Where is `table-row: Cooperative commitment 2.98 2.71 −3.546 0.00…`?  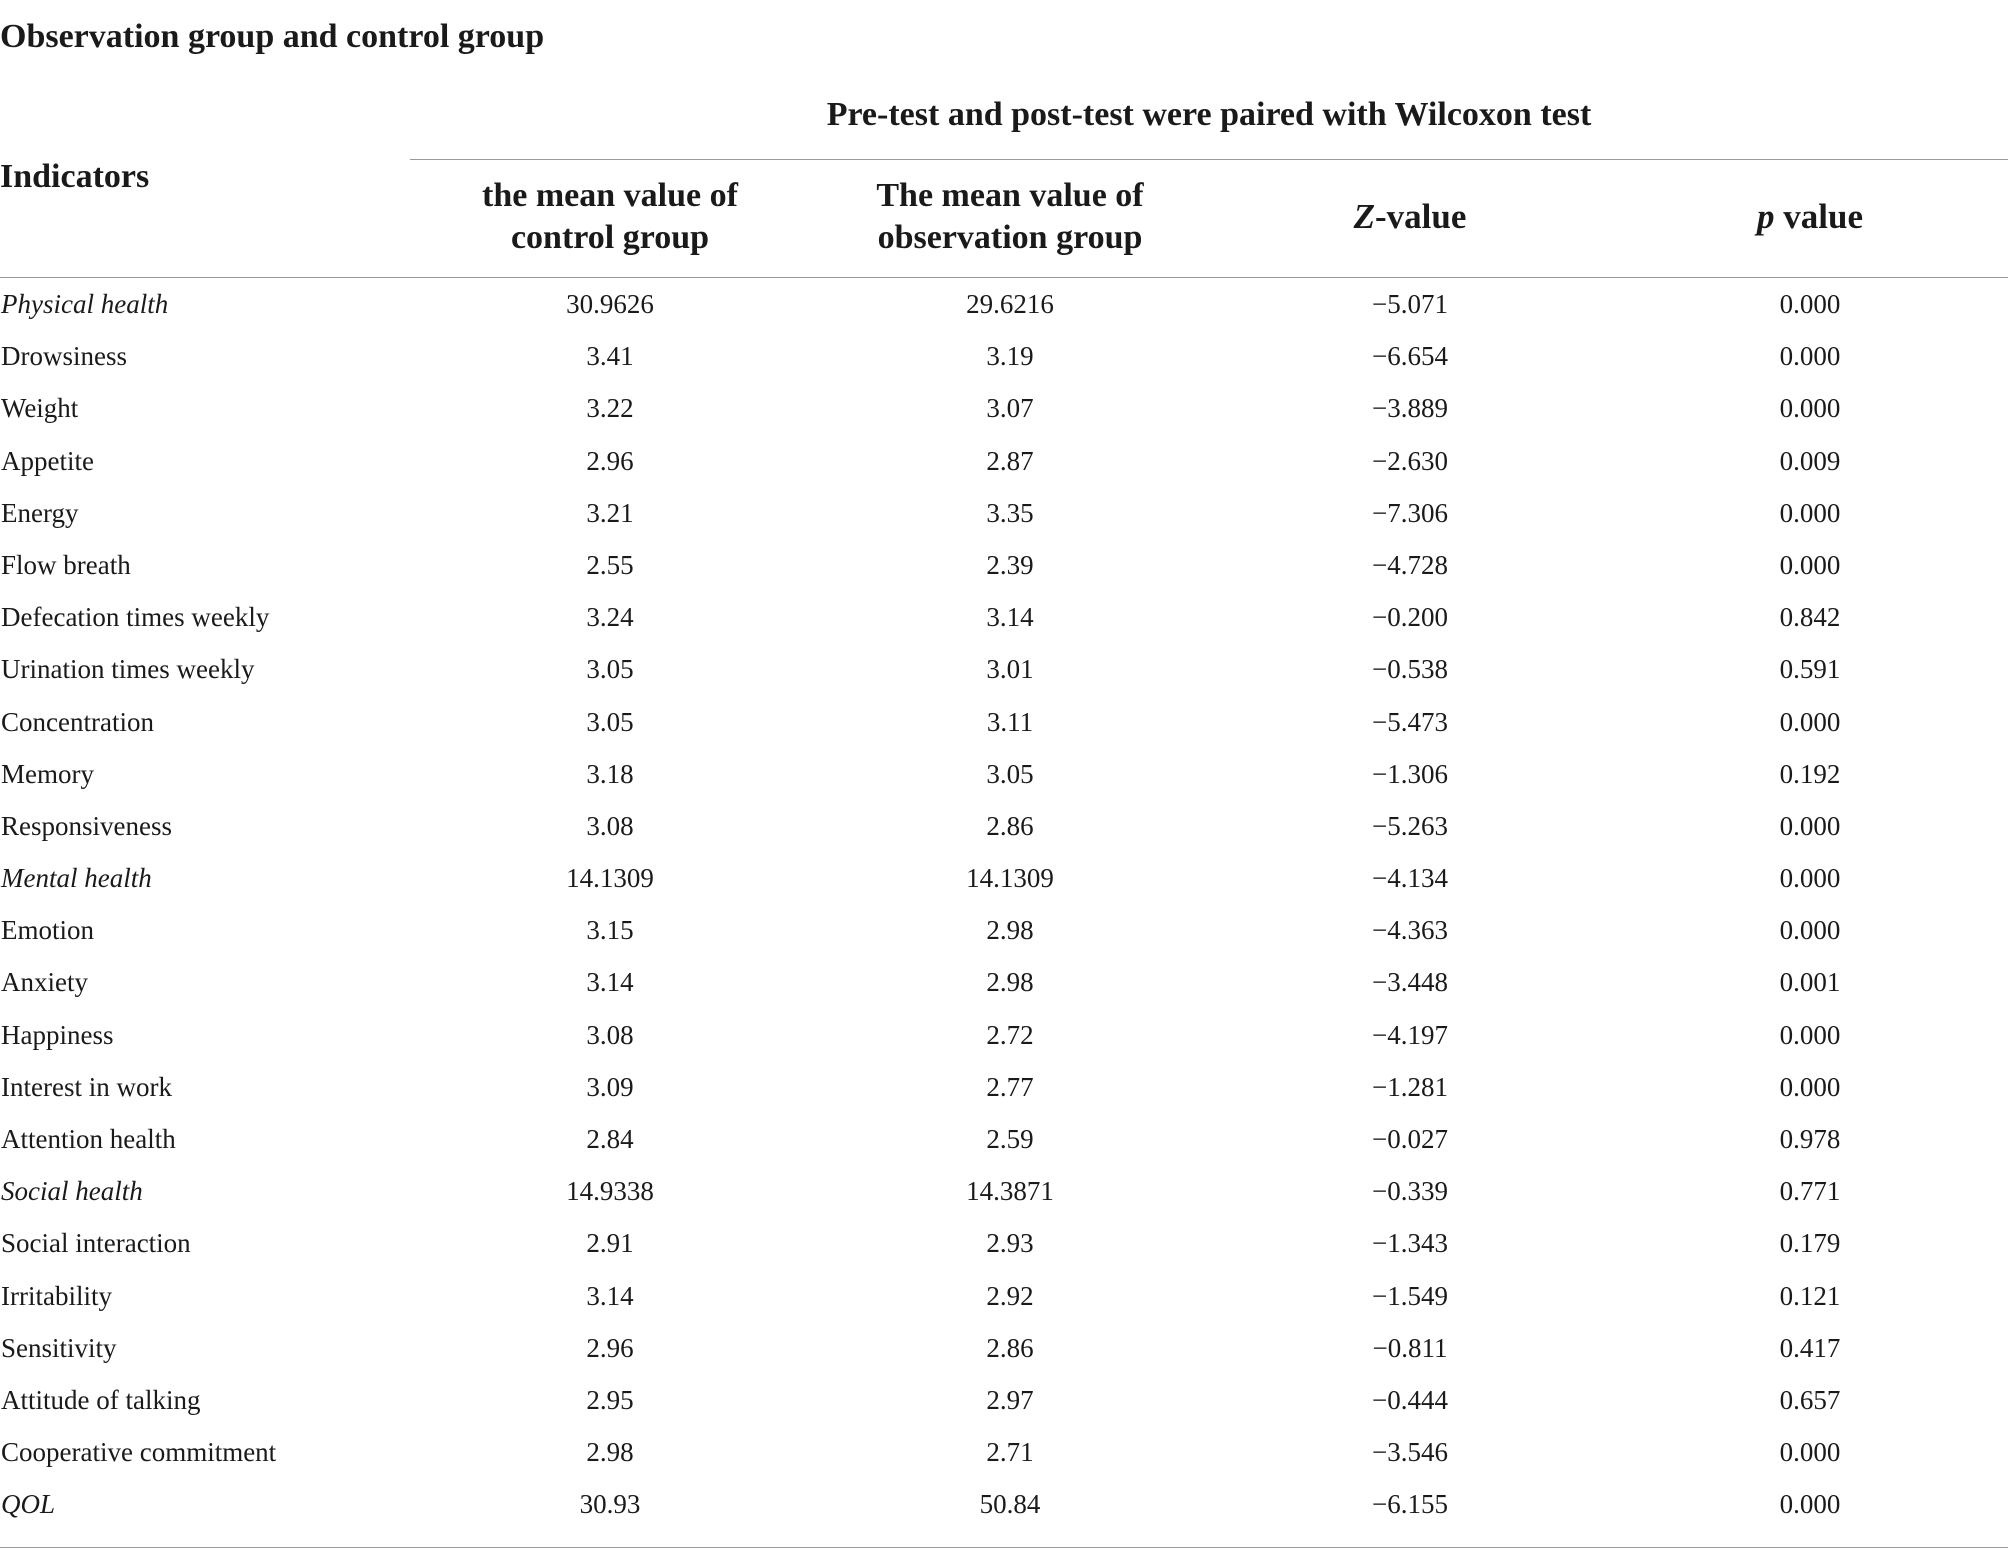 table-row: Cooperative commitment 2.98 2.71 −3.546 0.00… is located at coordinates (1004, 1452).